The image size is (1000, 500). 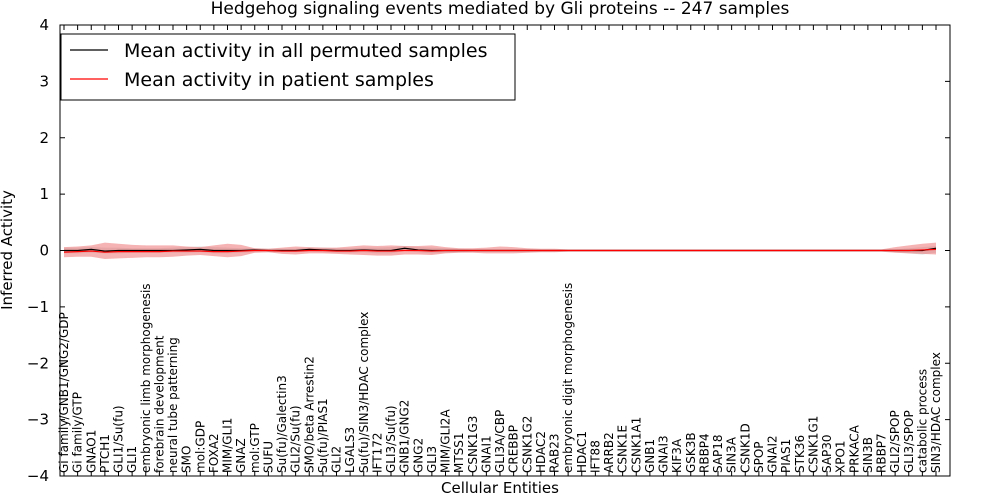 I want to click on y-tick-label: −3, so click(x=38, y=420).